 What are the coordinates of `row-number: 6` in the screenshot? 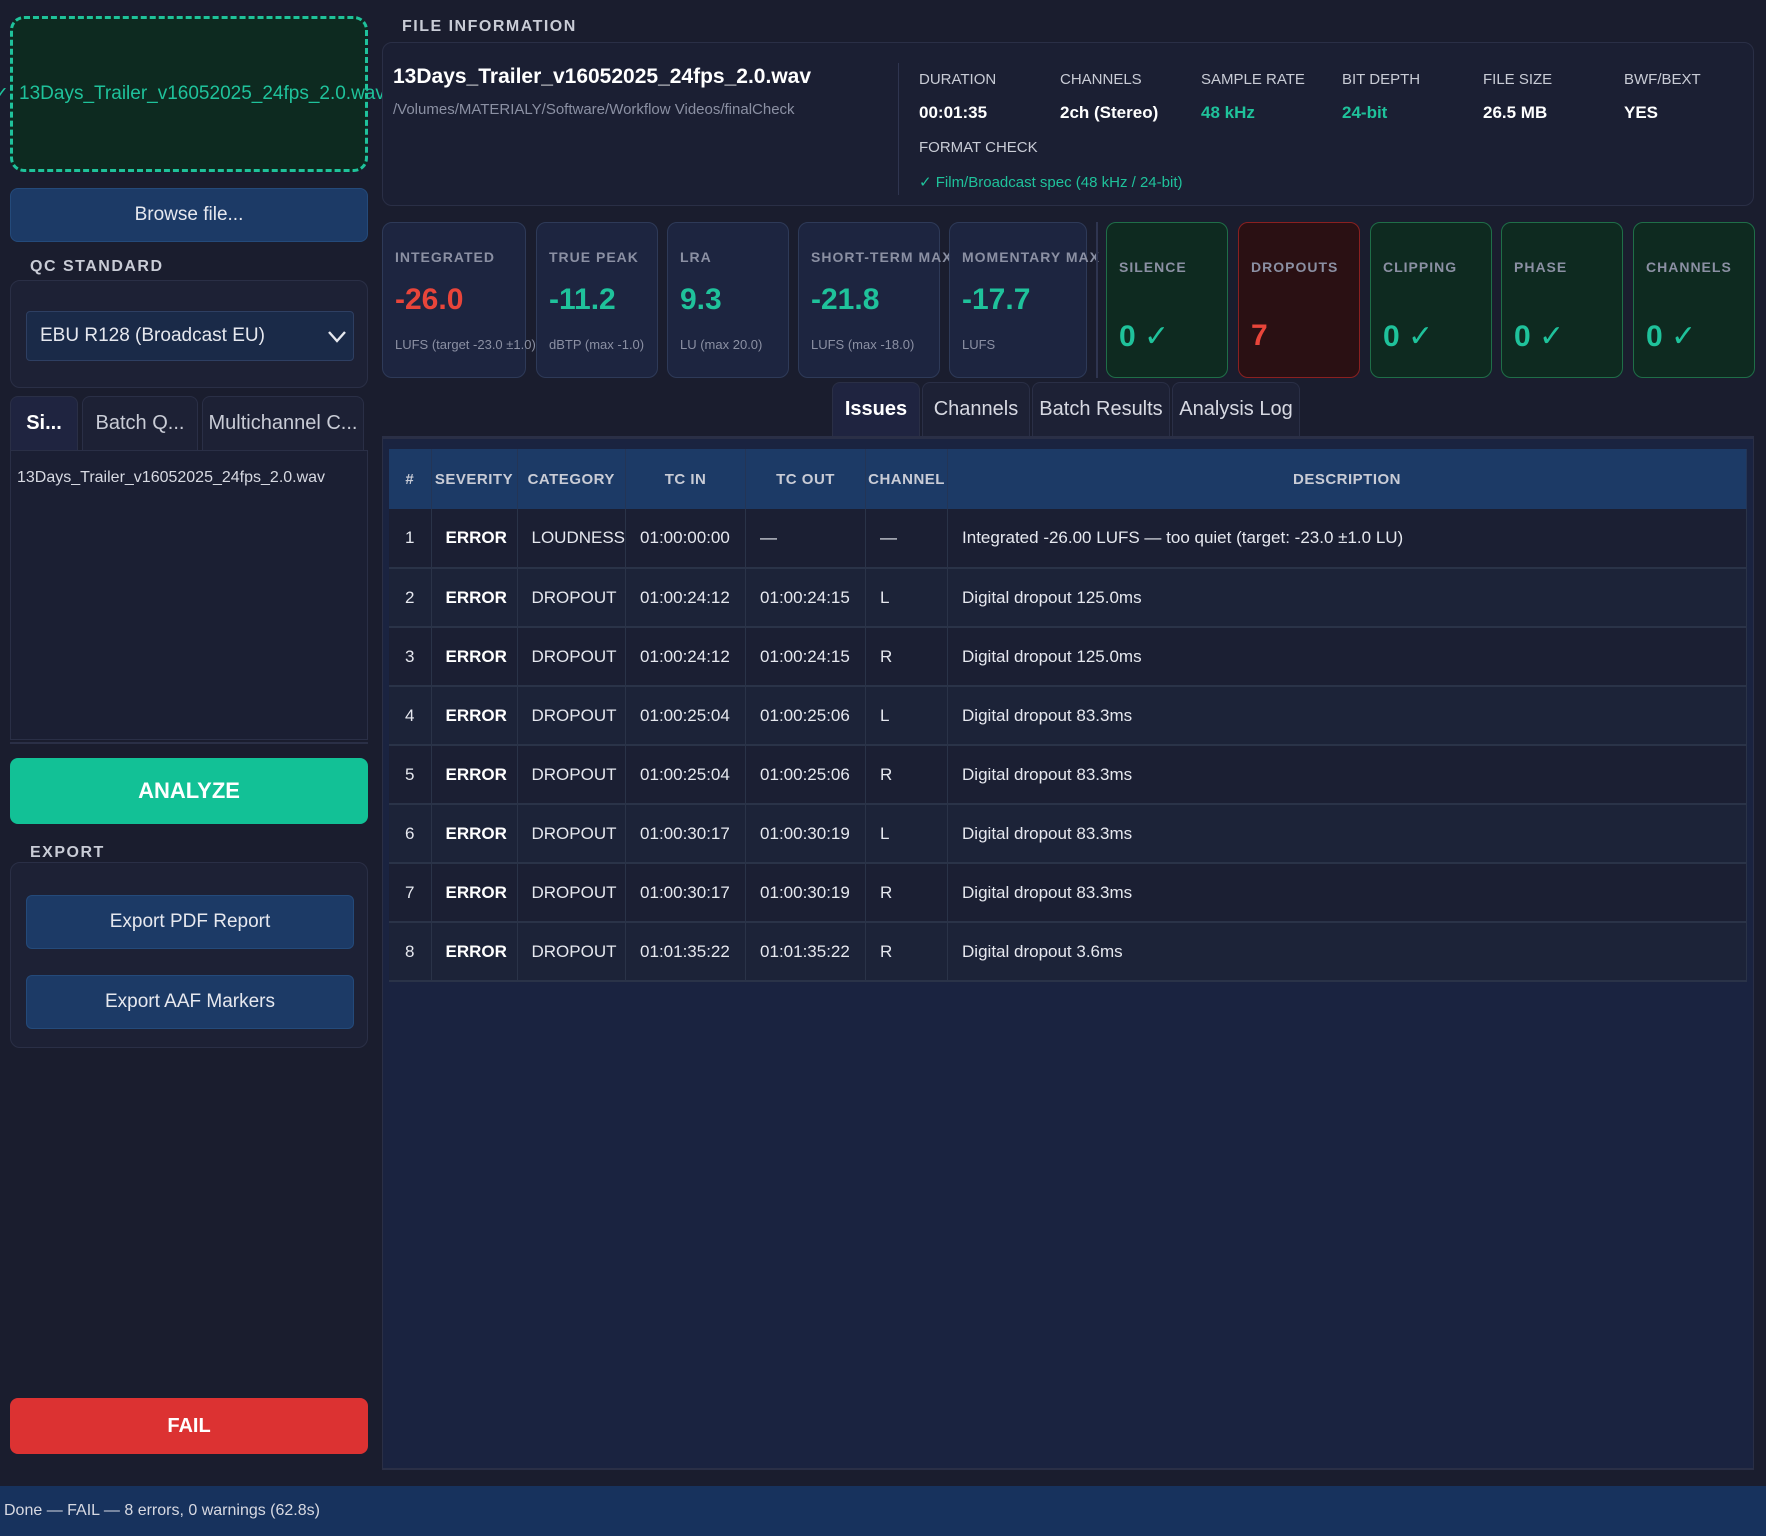 It's located at (410, 834).